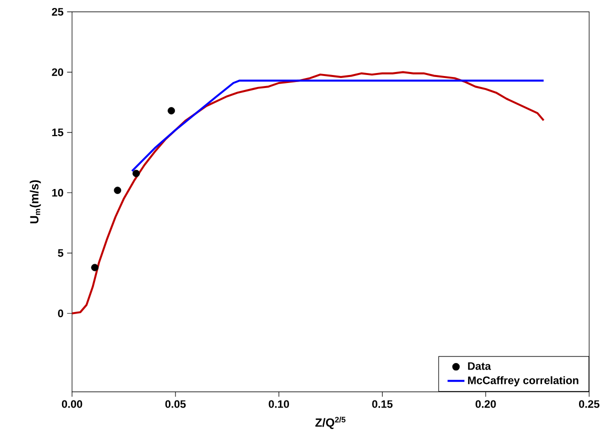 This screenshot has height=436, width=603. Describe the element at coordinates (35, 202) in the screenshot. I see `y-axis-title: U$_{m}$(m/s)` at that location.